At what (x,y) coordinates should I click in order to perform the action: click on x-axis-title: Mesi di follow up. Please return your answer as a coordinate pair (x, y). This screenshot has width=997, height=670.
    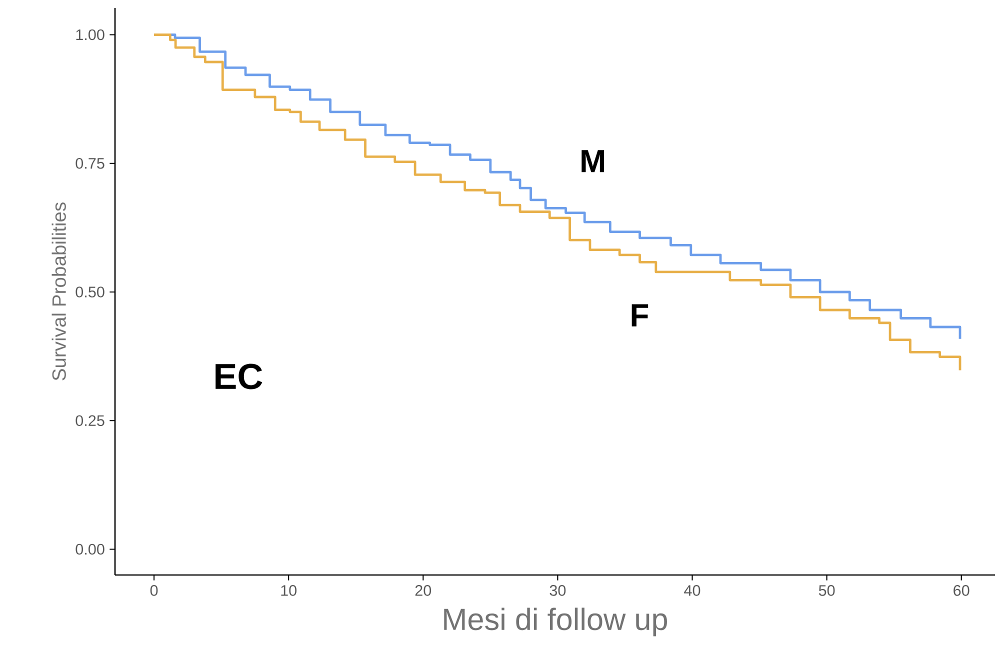
    Looking at the image, I should click on (555, 622).